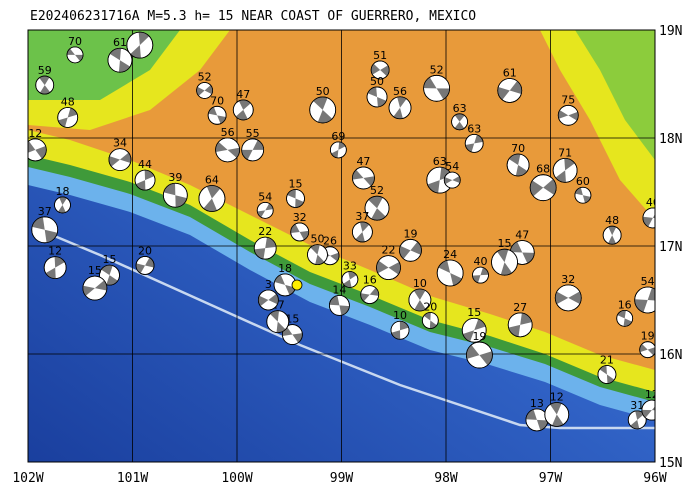  What do you see at coordinates (317, 239) in the screenshot?
I see `depth-label: 50` at bounding box center [317, 239].